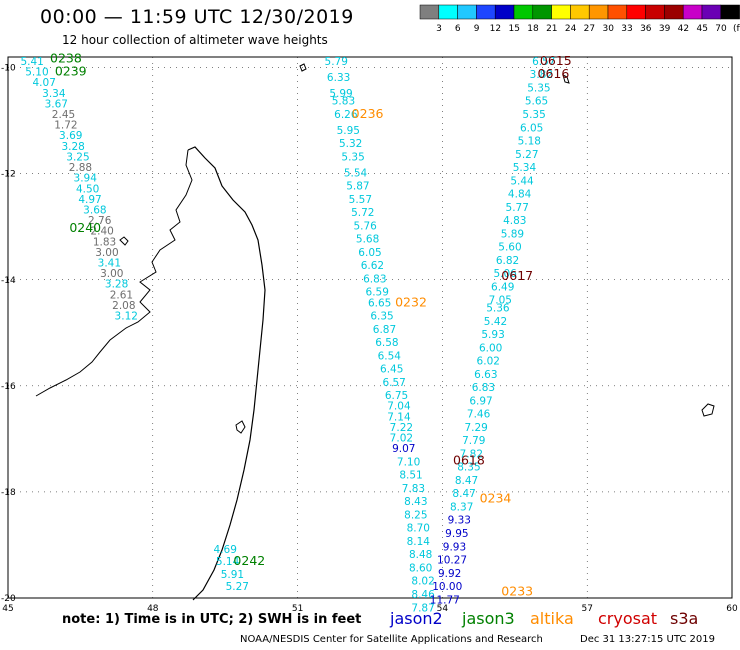 The width and height of the screenshot is (740, 650). I want to click on swh-value: 6.33, so click(338, 78).